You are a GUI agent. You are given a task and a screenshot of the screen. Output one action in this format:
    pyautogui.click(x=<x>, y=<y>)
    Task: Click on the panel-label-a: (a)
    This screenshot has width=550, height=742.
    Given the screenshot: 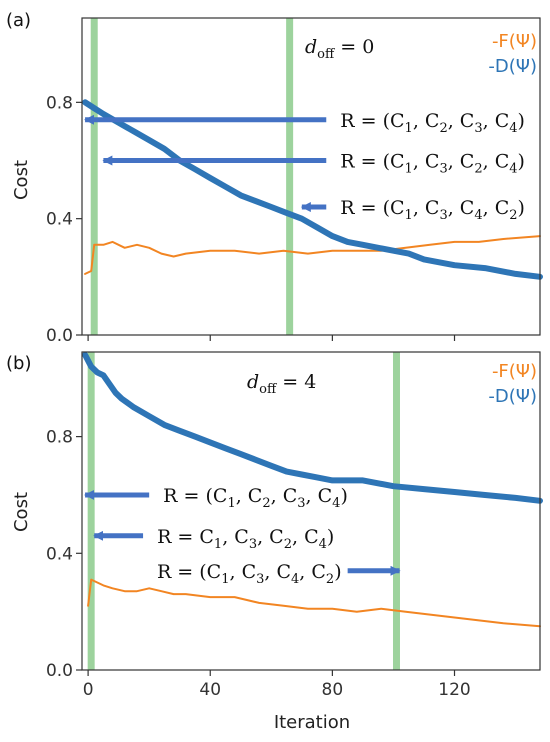 What is the action you would take?
    pyautogui.click(x=18, y=20)
    